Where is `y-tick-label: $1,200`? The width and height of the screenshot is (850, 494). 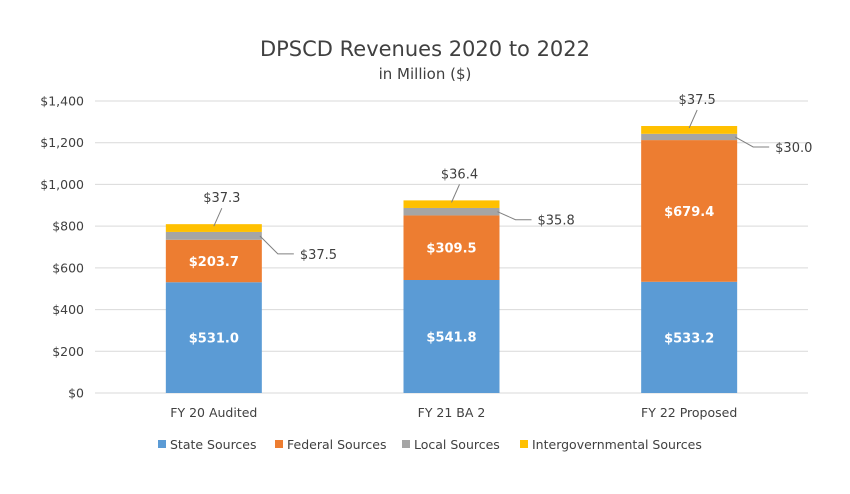
y-tick-label: $1,200 is located at coordinates (62, 142).